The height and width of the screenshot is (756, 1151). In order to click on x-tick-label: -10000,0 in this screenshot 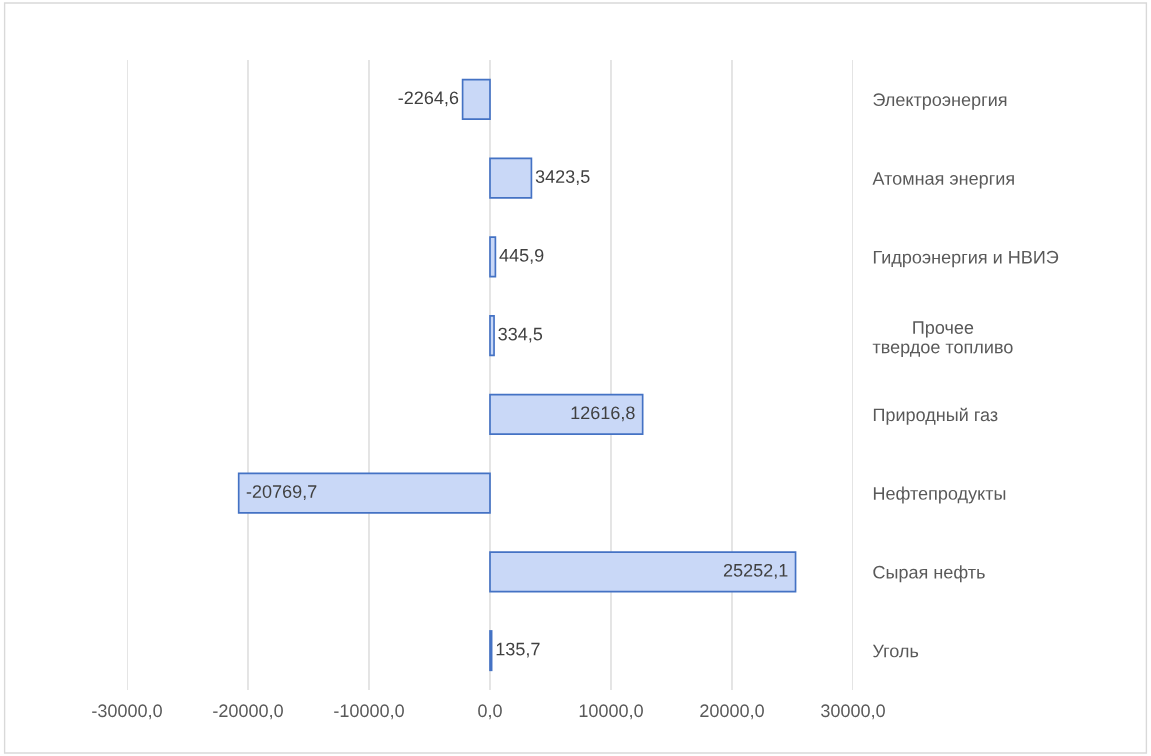, I will do `click(369, 712)`.